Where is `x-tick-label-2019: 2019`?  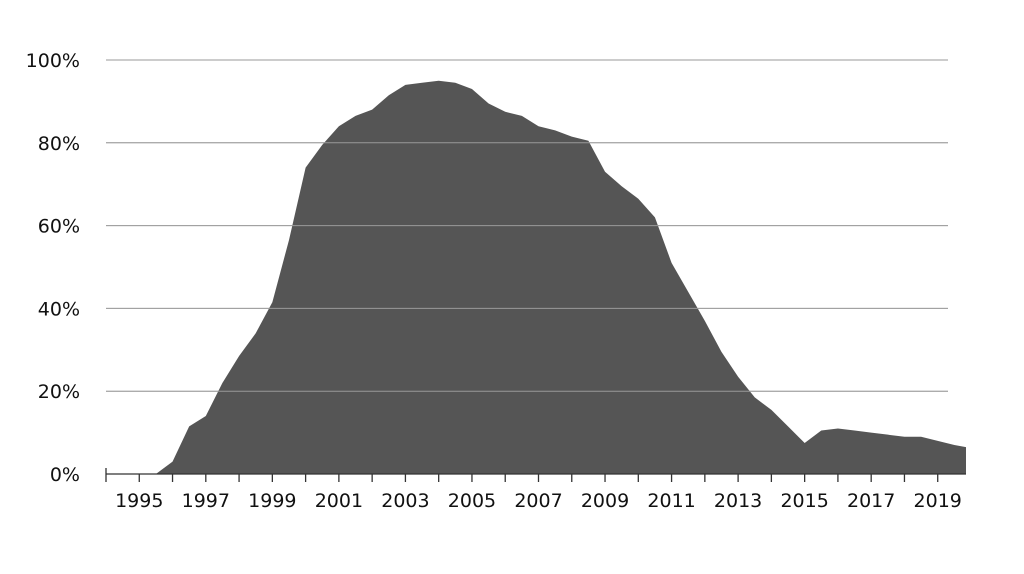 x-tick-label-2019: 2019 is located at coordinates (938, 501).